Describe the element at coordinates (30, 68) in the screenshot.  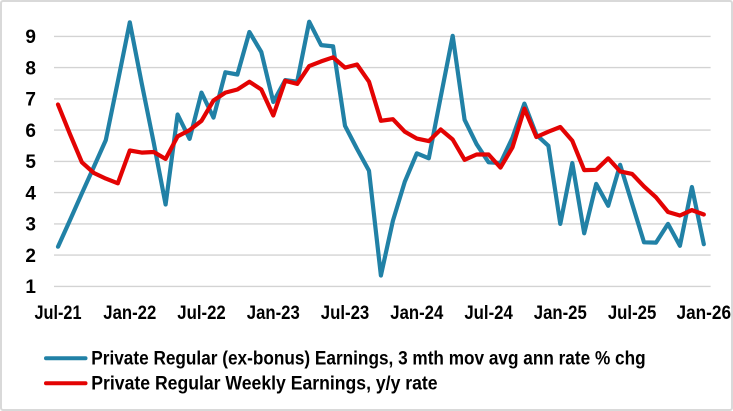
I see `svg-text: 8` at that location.